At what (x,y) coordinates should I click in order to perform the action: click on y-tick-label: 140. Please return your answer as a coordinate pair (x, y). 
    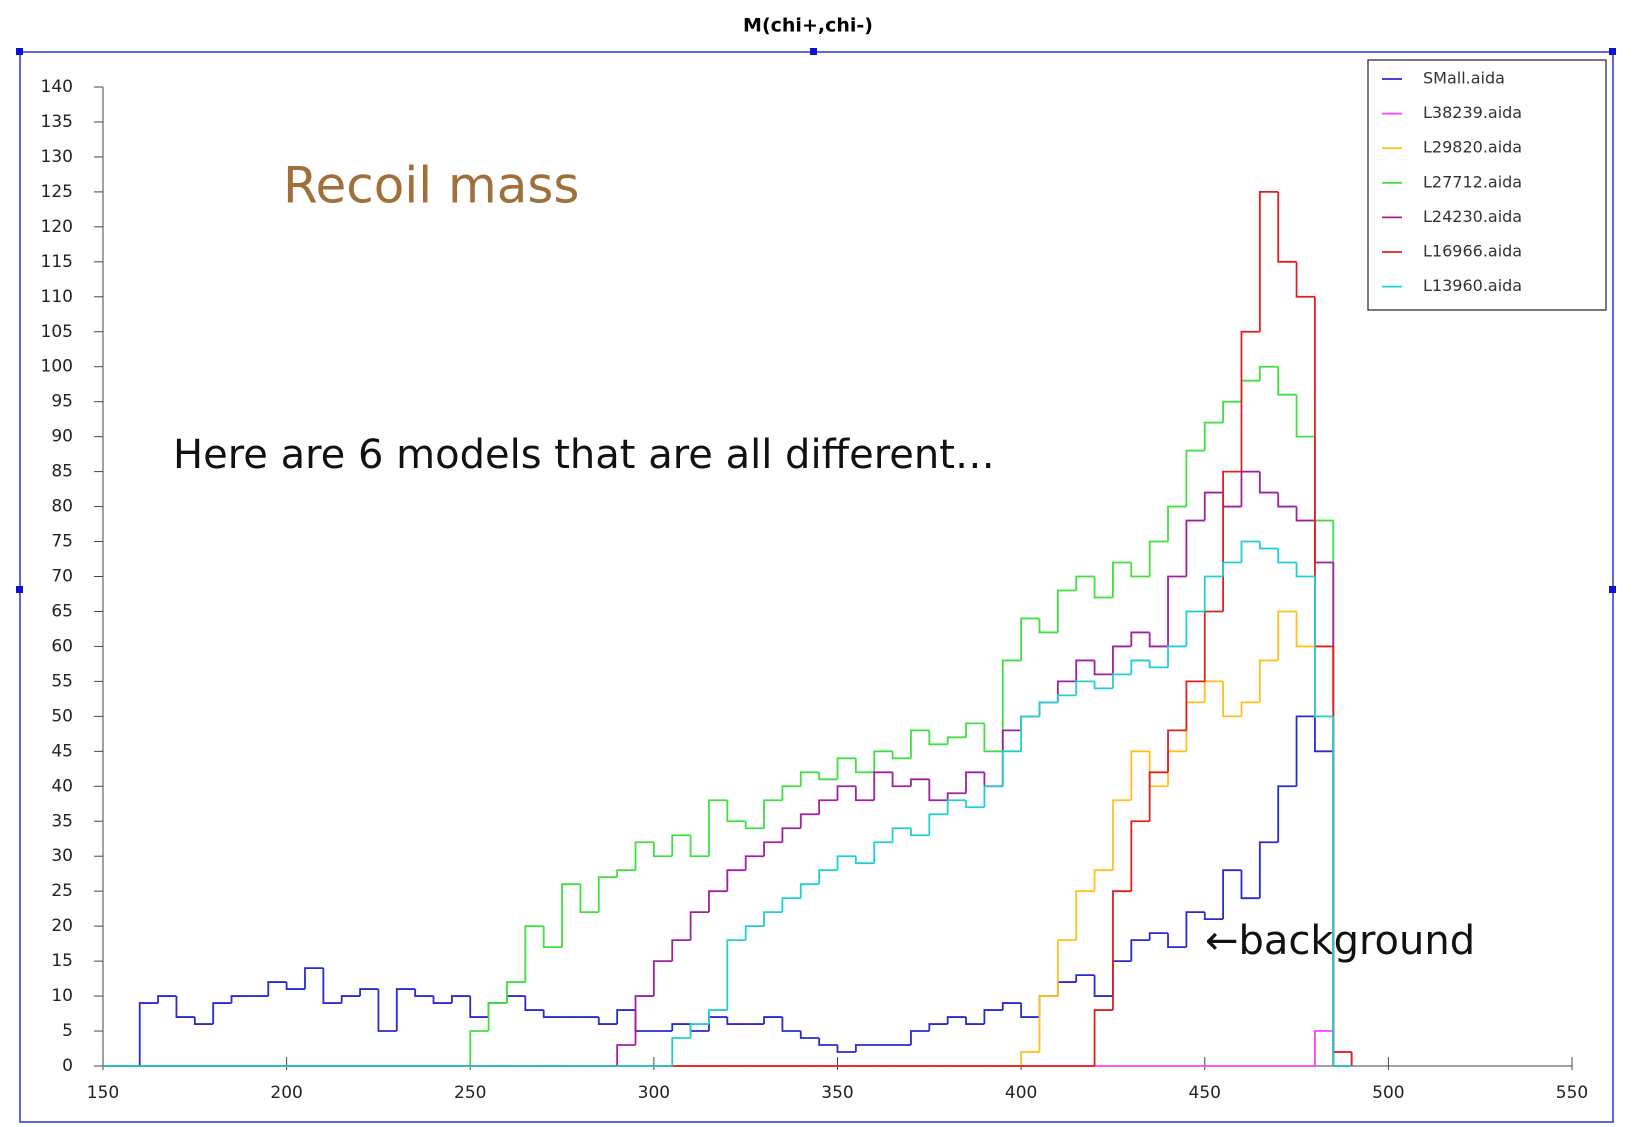
    Looking at the image, I should click on (57, 87).